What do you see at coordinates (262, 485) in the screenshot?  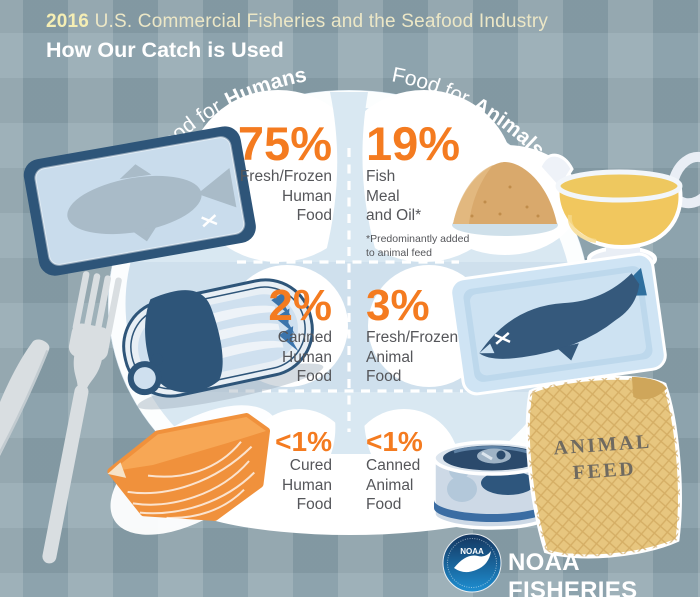 I see `stat-label: Cured Human Food` at bounding box center [262, 485].